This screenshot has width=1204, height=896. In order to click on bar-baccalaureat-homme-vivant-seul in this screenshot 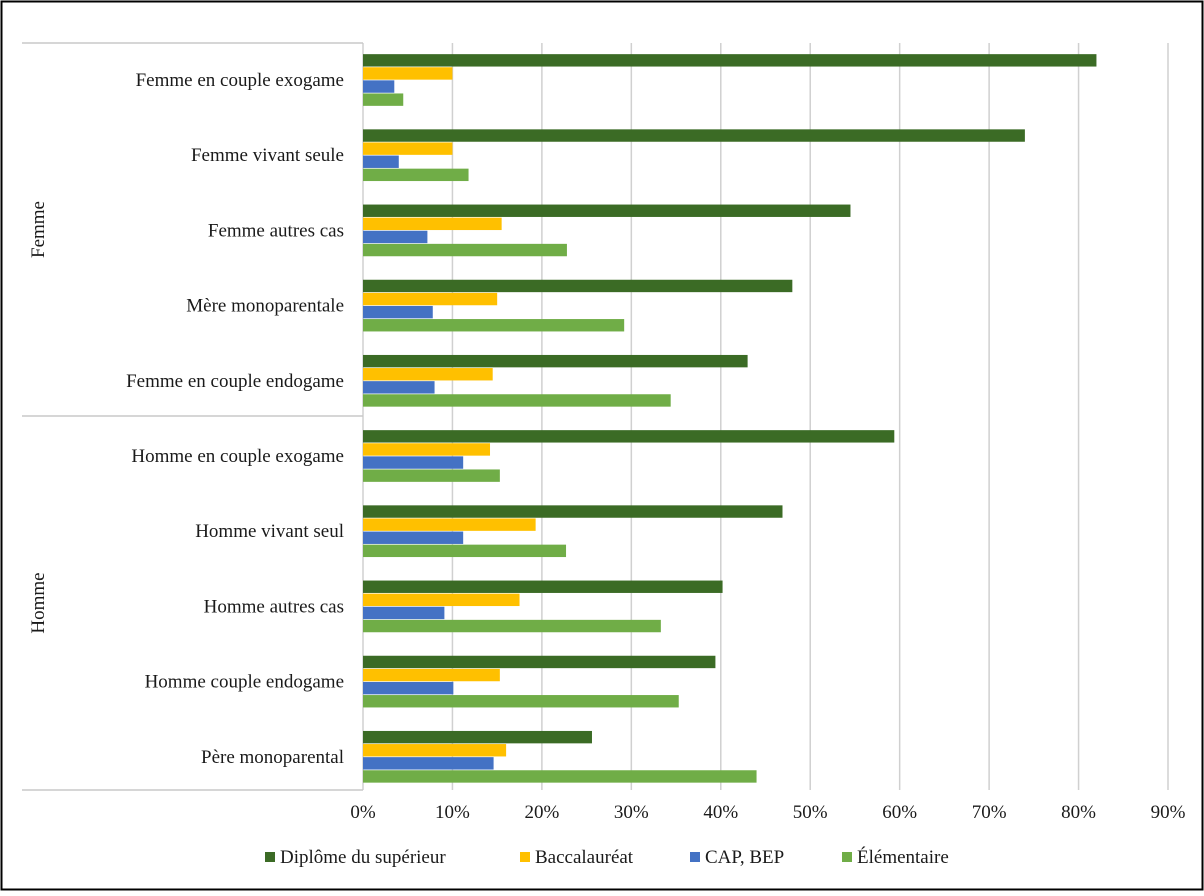, I will do `click(449, 524)`.